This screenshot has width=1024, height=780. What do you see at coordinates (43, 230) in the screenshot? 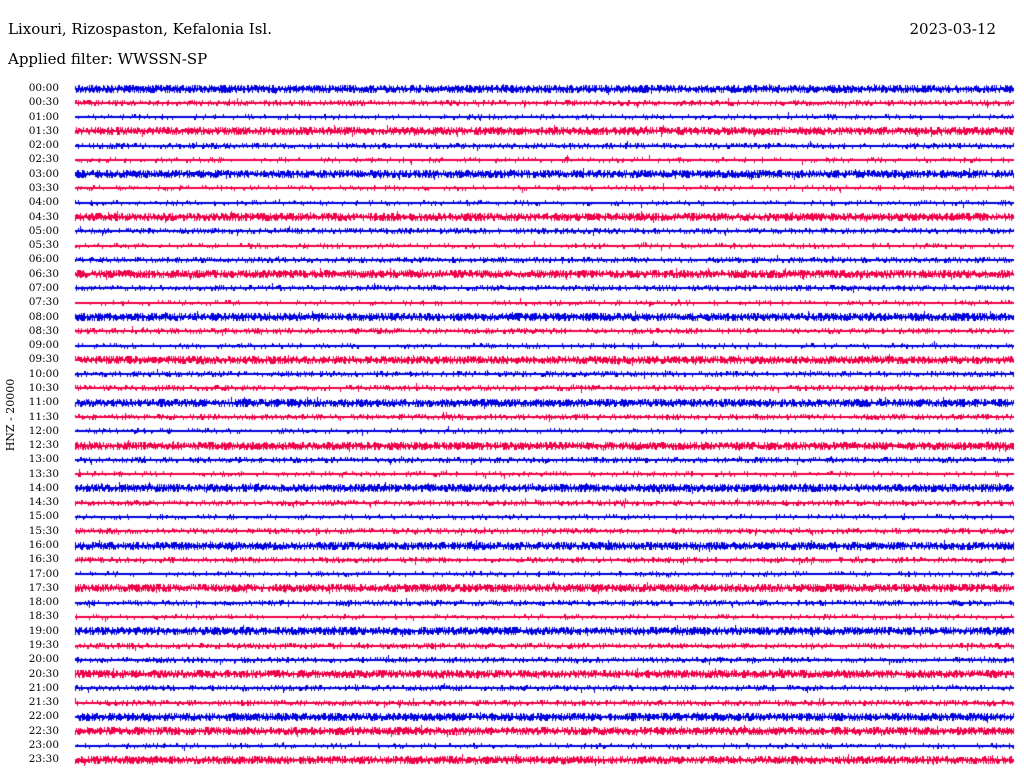
I see `time-label: 05:00` at bounding box center [43, 230].